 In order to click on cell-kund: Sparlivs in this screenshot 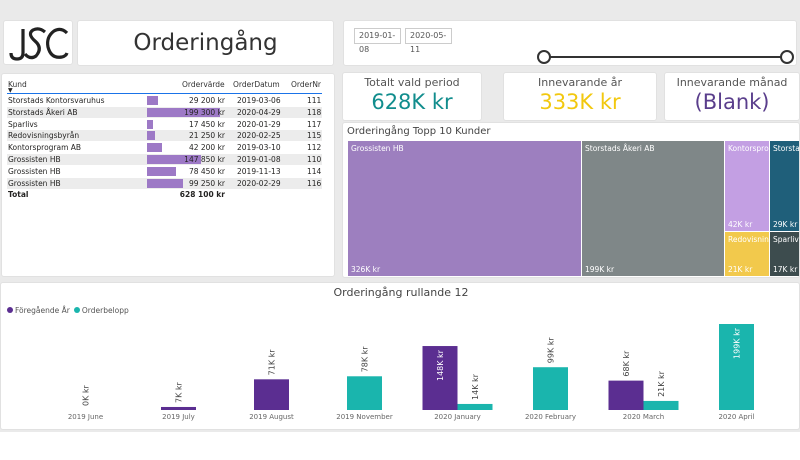, I will do `click(23, 124)`.